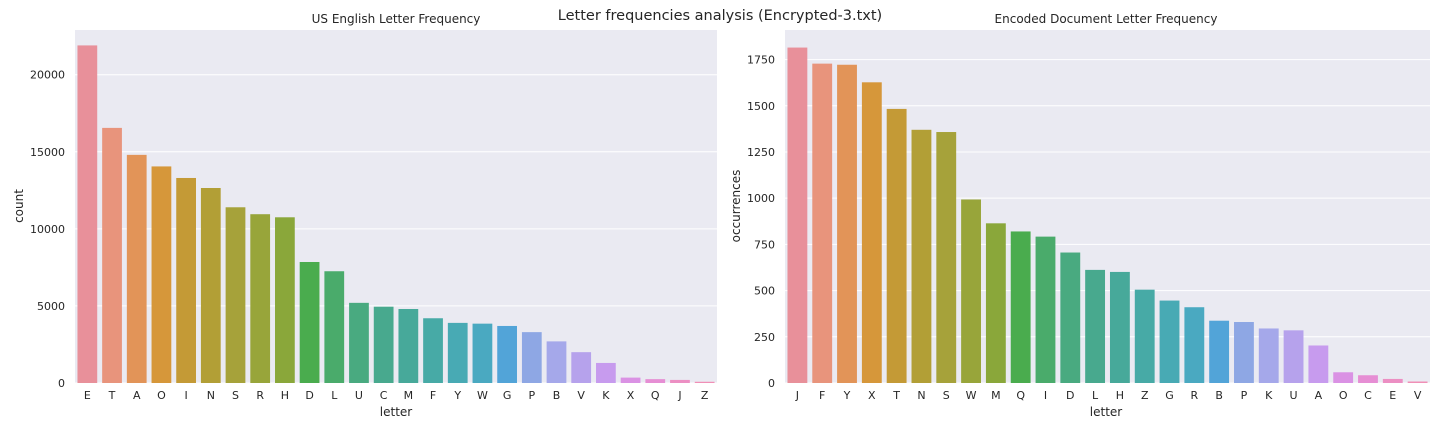  What do you see at coordinates (309, 395) in the screenshot?
I see `x-tick-label: D` at bounding box center [309, 395].